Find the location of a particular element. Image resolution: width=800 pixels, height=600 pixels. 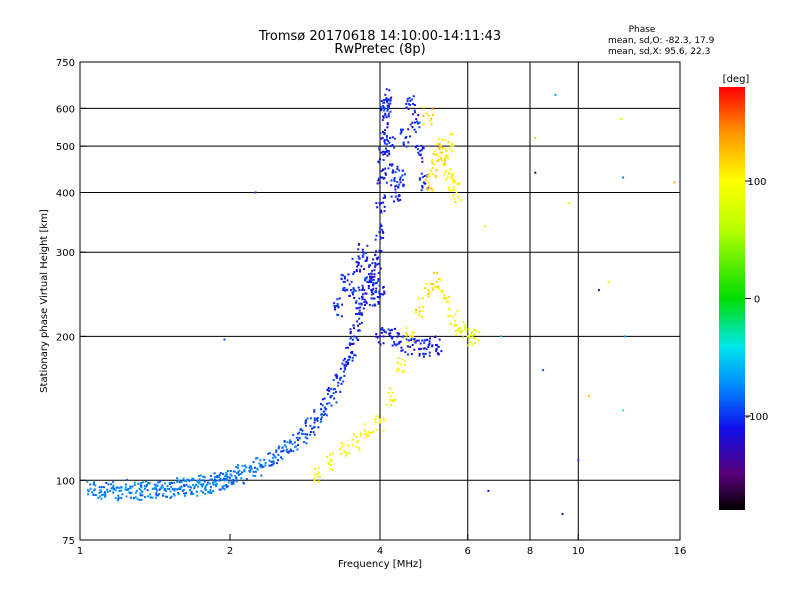

x-tick-label: 6 is located at coordinates (468, 551).